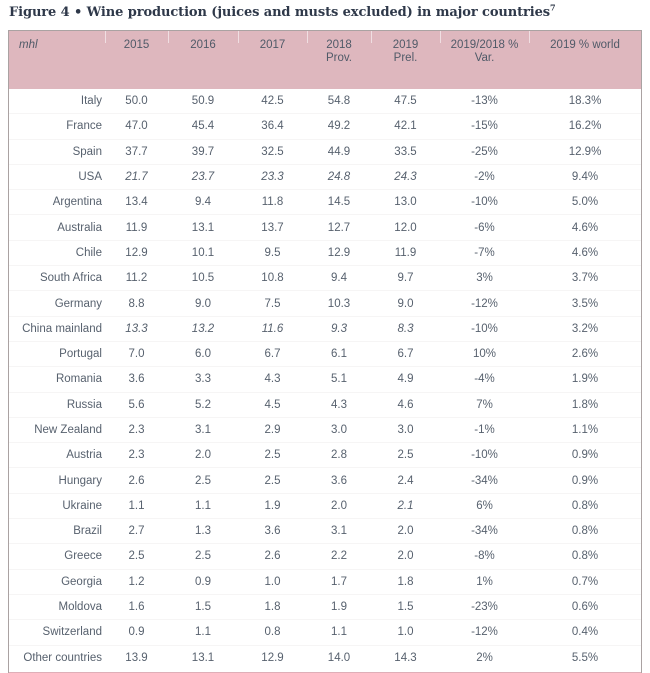 Image resolution: width=650 pixels, height=673 pixels. I want to click on var-cell: -6%, so click(484, 227).